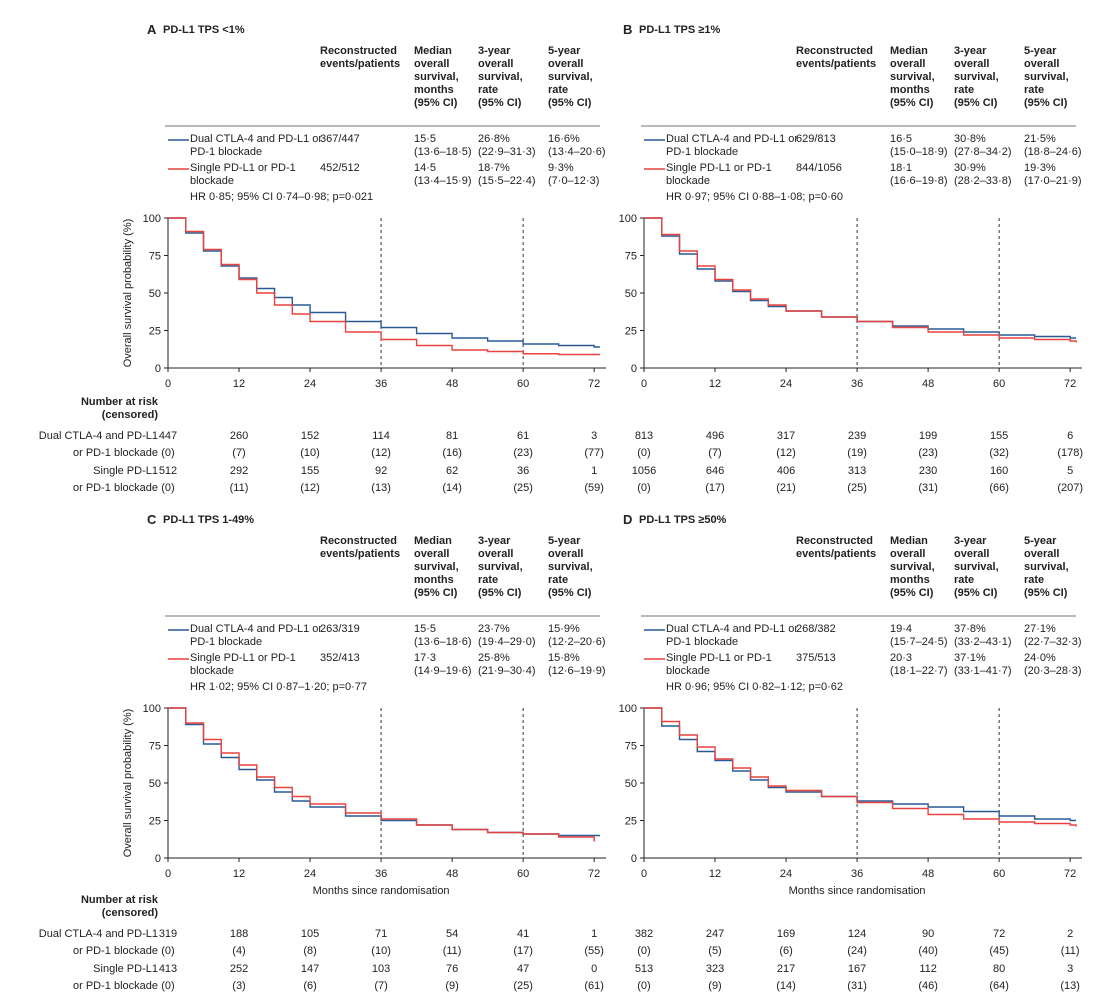  Describe the element at coordinates (970, 629) in the screenshot. I see `table-cell-line: 37·8%` at that location.